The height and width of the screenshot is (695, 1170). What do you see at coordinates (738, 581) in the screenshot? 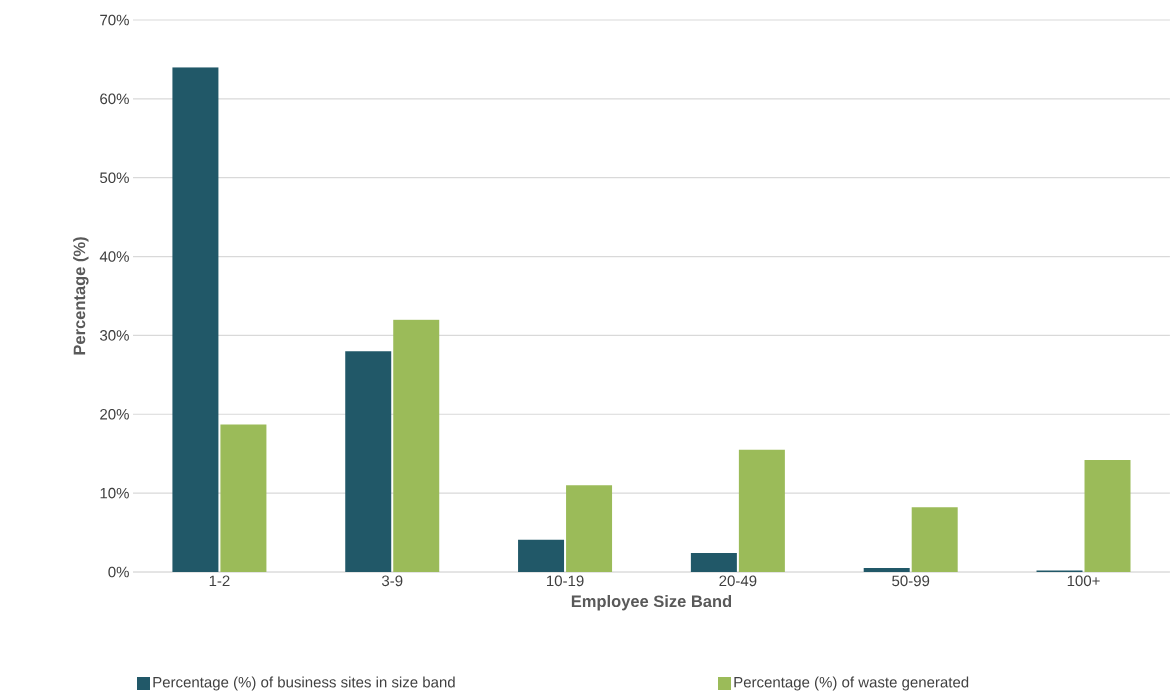
I see `x-tick-label: 20-49` at bounding box center [738, 581].